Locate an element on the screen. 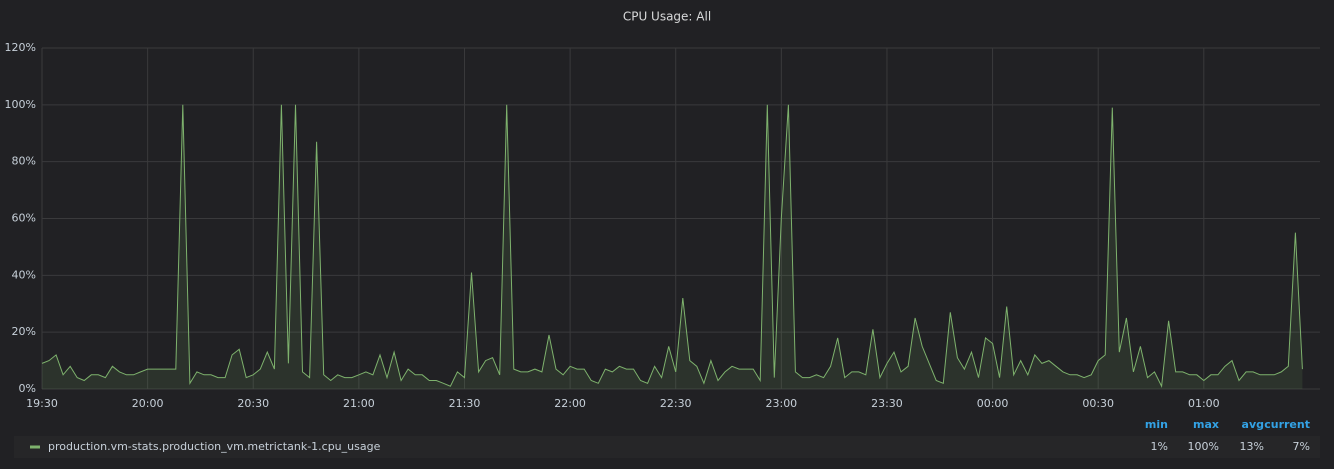 Image resolution: width=1334 pixels, height=469 pixels. legend-header: max is located at coordinates (1206, 424).